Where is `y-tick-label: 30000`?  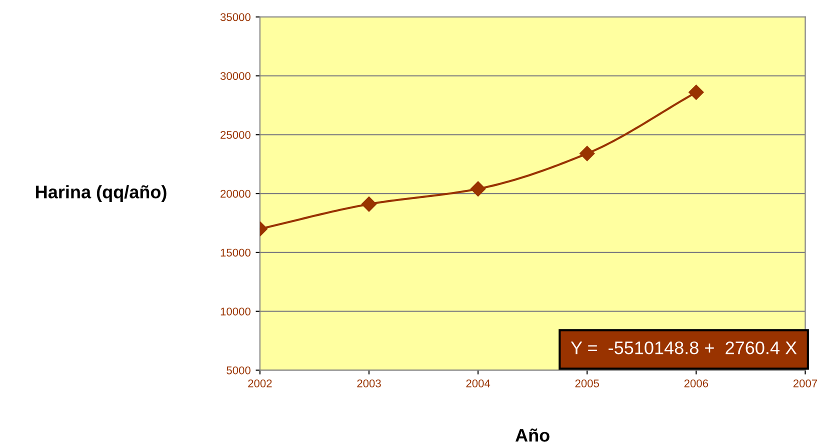
y-tick-label: 30000 is located at coordinates (235, 76).